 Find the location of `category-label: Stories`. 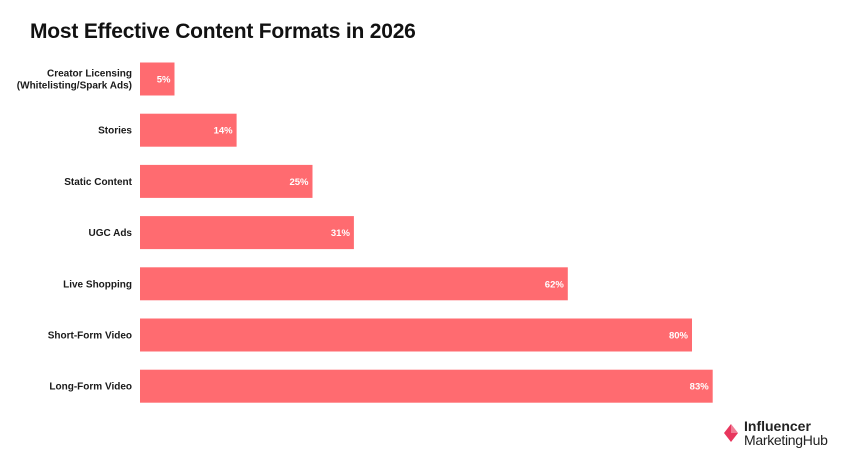

category-label: Stories is located at coordinates (115, 131).